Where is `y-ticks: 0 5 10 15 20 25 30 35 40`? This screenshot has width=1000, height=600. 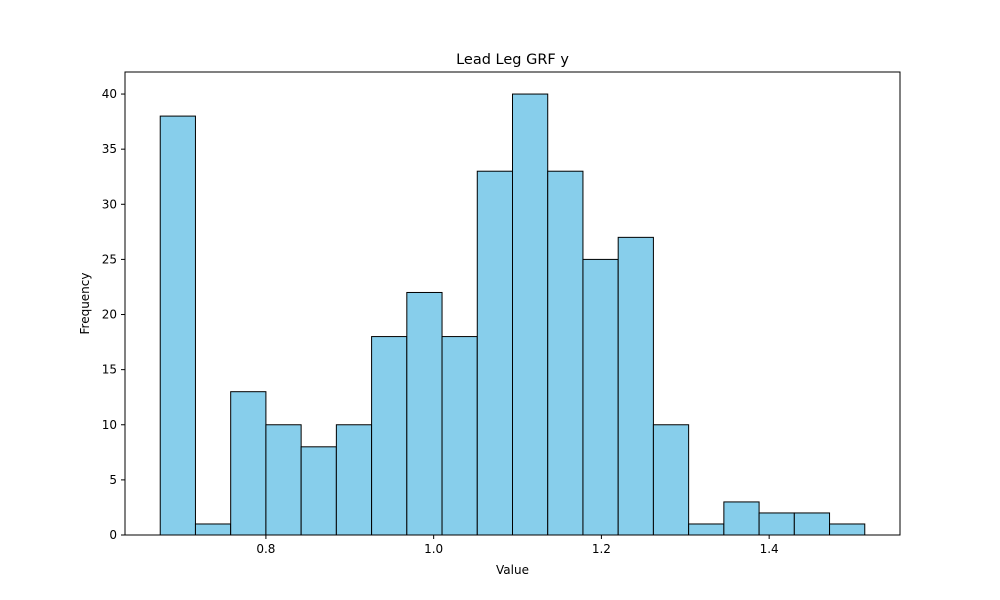 y-ticks: 0 5 10 15 20 25 30 35 40 is located at coordinates (113, 314).